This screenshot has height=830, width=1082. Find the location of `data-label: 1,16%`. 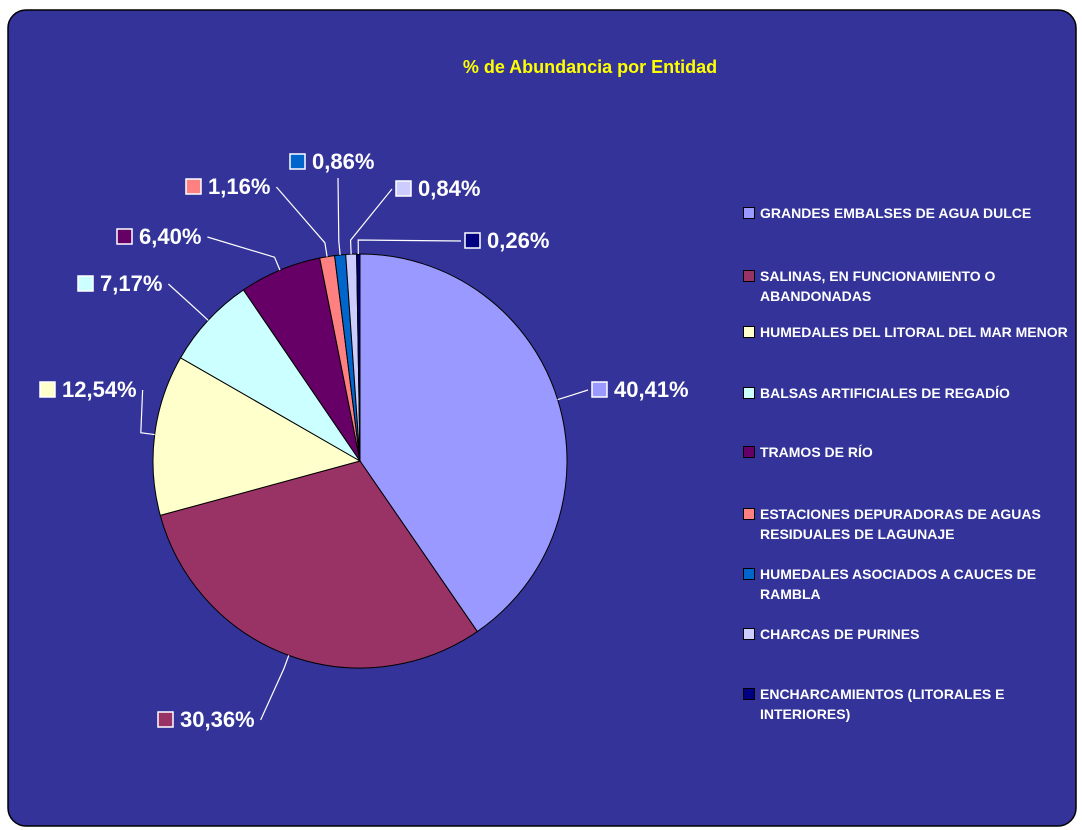

data-label: 1,16% is located at coordinates (239, 186).